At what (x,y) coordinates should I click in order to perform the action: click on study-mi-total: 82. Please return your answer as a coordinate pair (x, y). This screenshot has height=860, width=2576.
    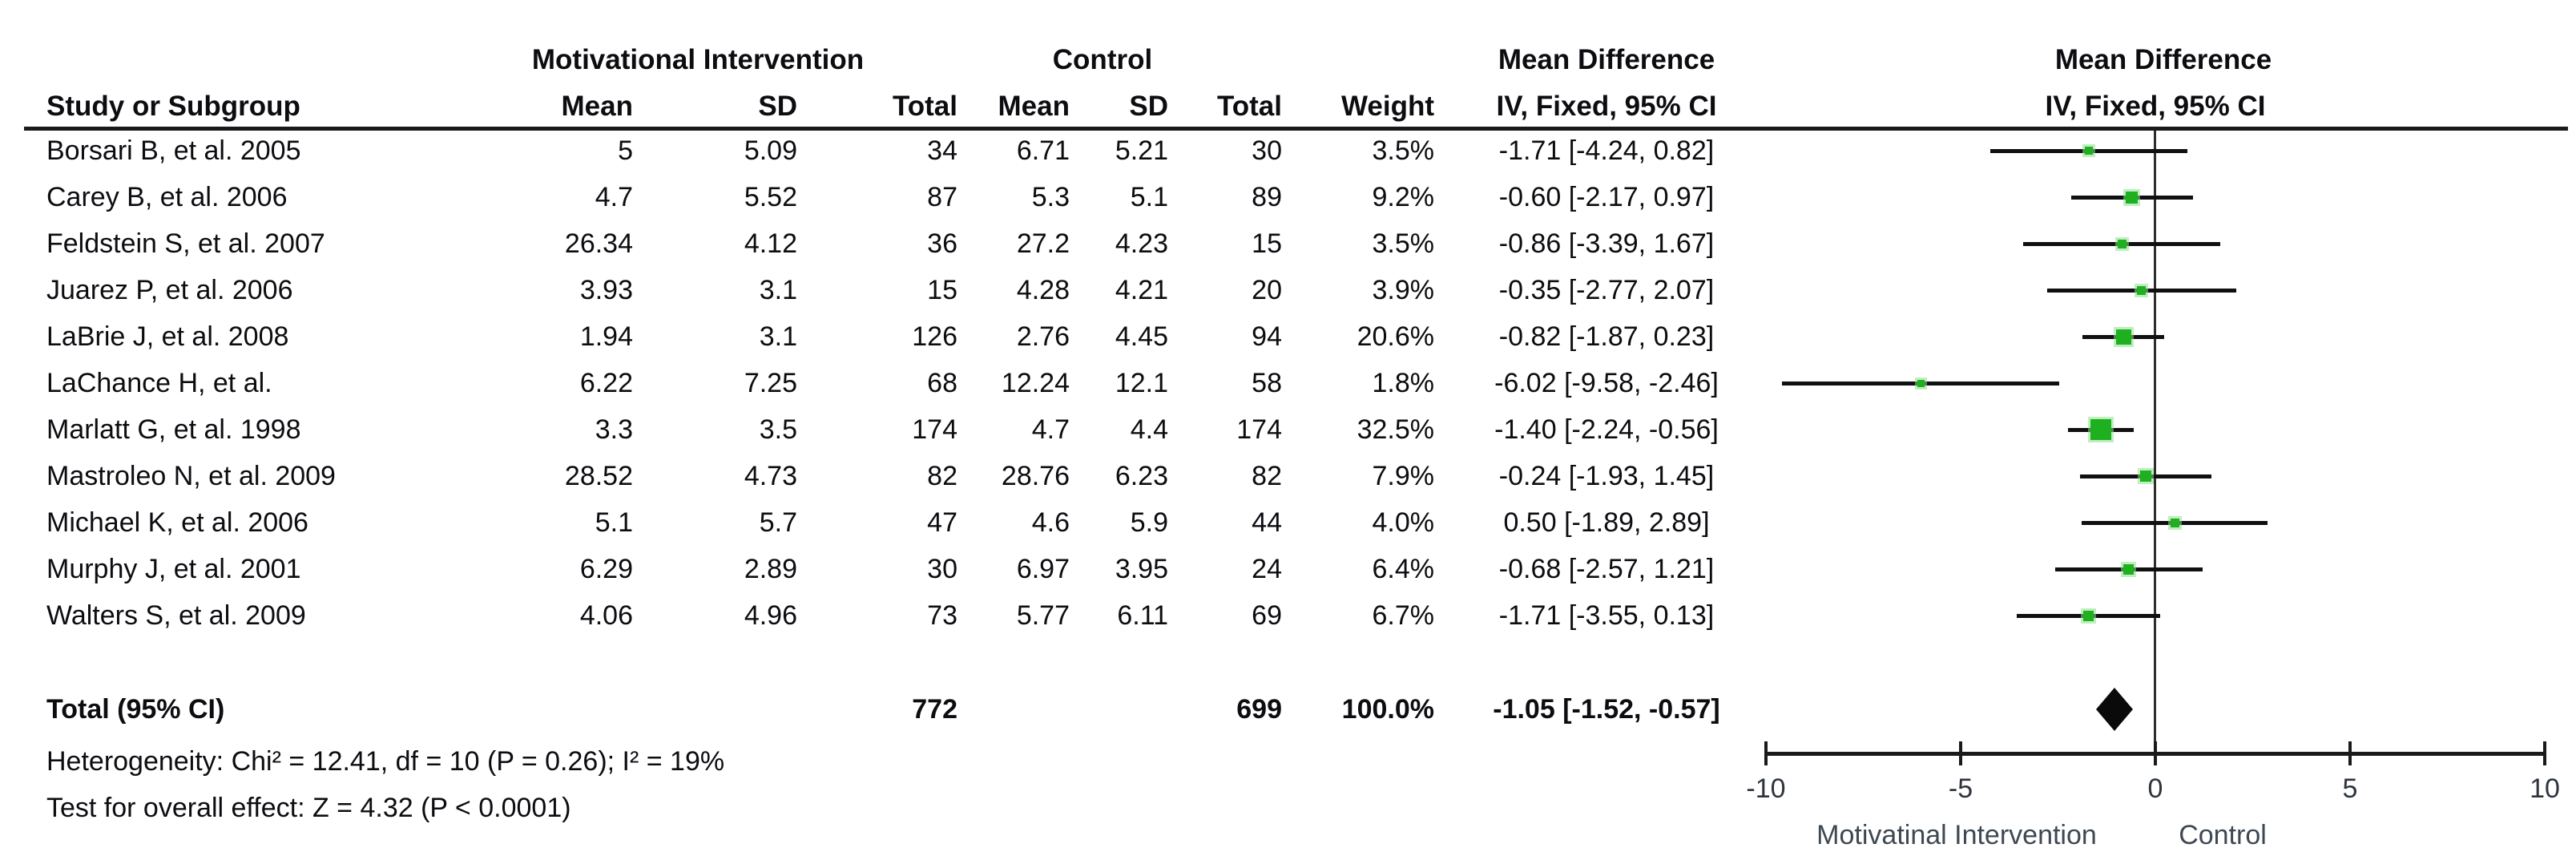
    Looking at the image, I should click on (942, 476).